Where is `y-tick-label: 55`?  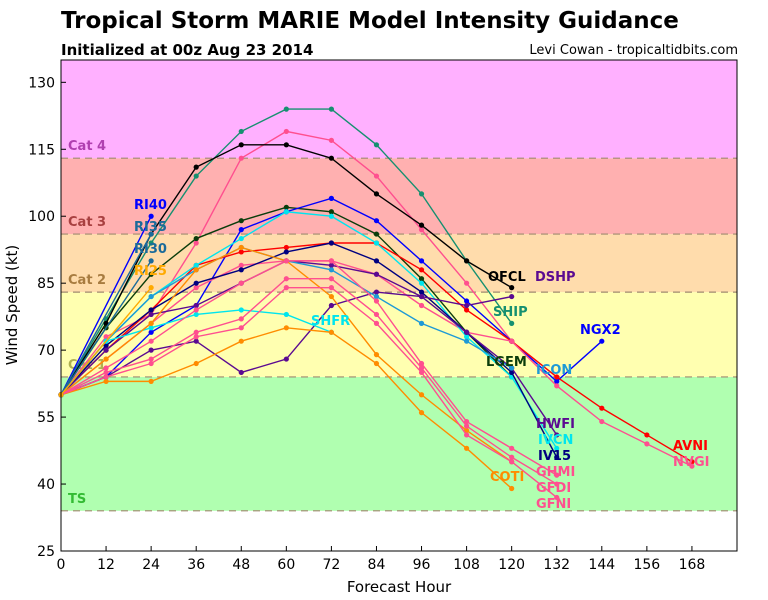 y-tick-label: 55 is located at coordinates (46, 418).